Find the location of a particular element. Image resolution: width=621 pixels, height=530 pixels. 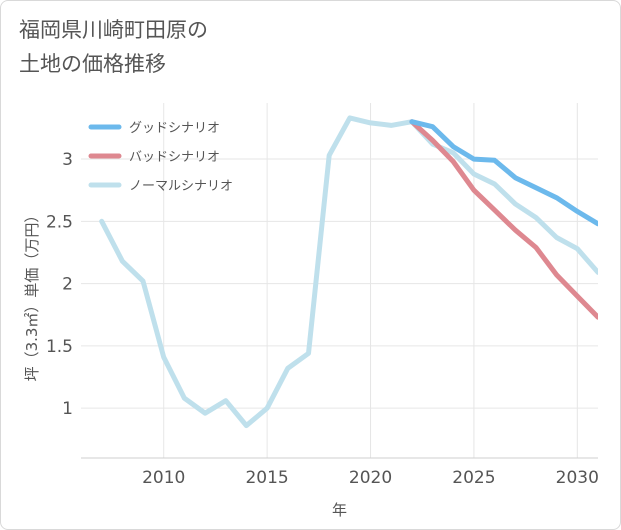

series-line-bad is located at coordinates (503, 219).